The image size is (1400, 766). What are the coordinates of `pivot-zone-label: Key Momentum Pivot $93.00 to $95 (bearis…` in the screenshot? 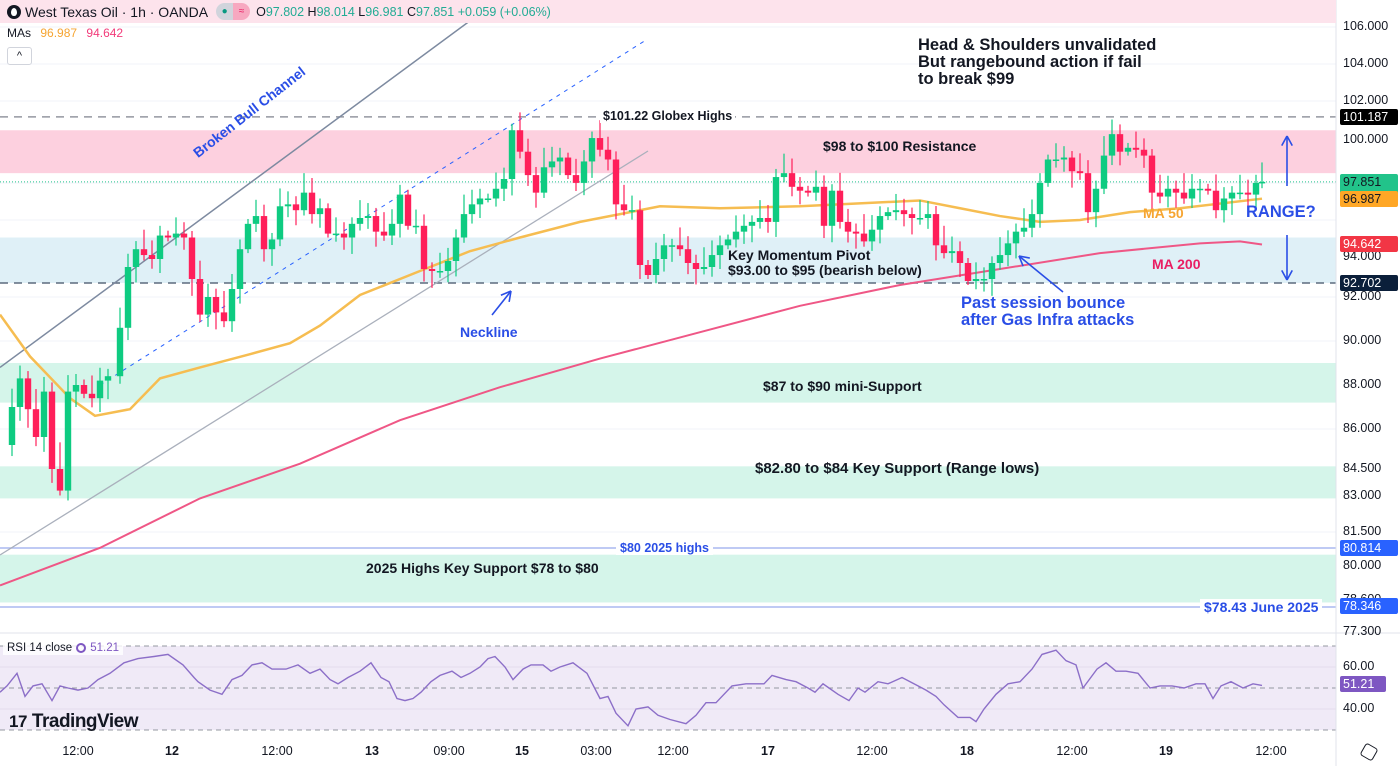 It's located at (825, 262).